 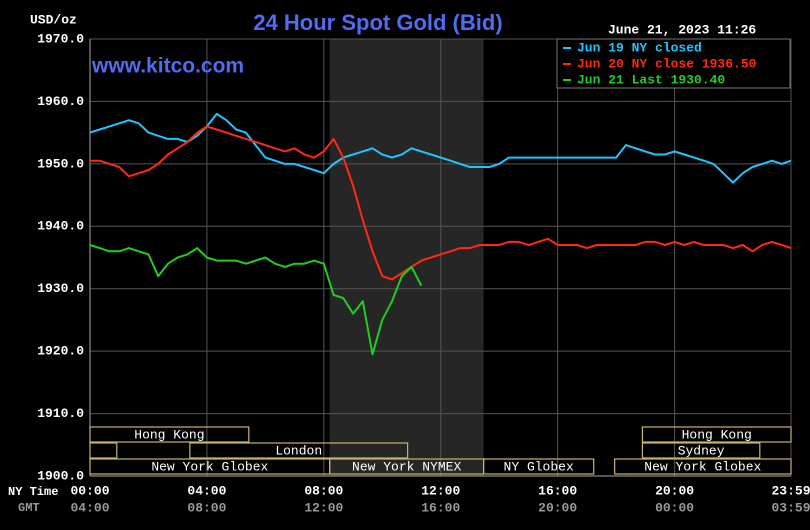 What do you see at coordinates (323, 490) in the screenshot?
I see `x-tick-label: 08:00` at bounding box center [323, 490].